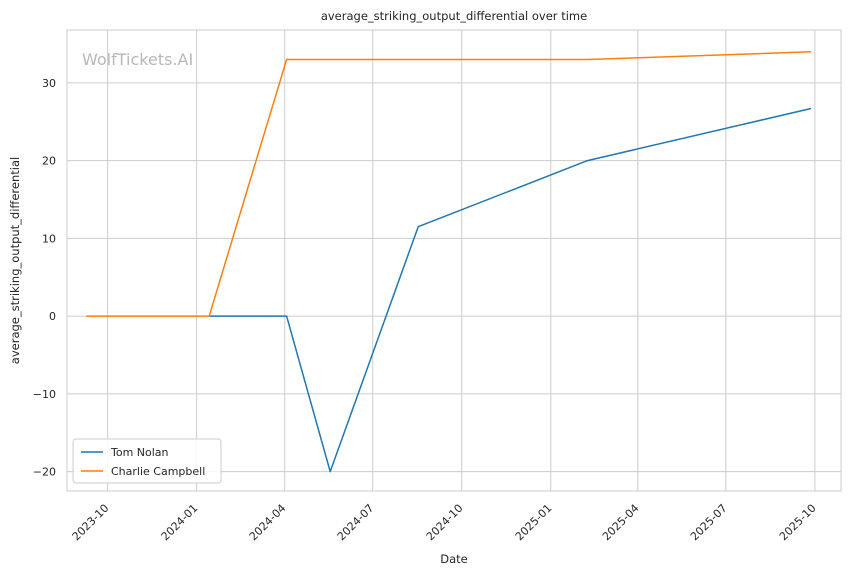  Describe the element at coordinates (44, 394) in the screenshot. I see `y-tick-label: −10` at that location.